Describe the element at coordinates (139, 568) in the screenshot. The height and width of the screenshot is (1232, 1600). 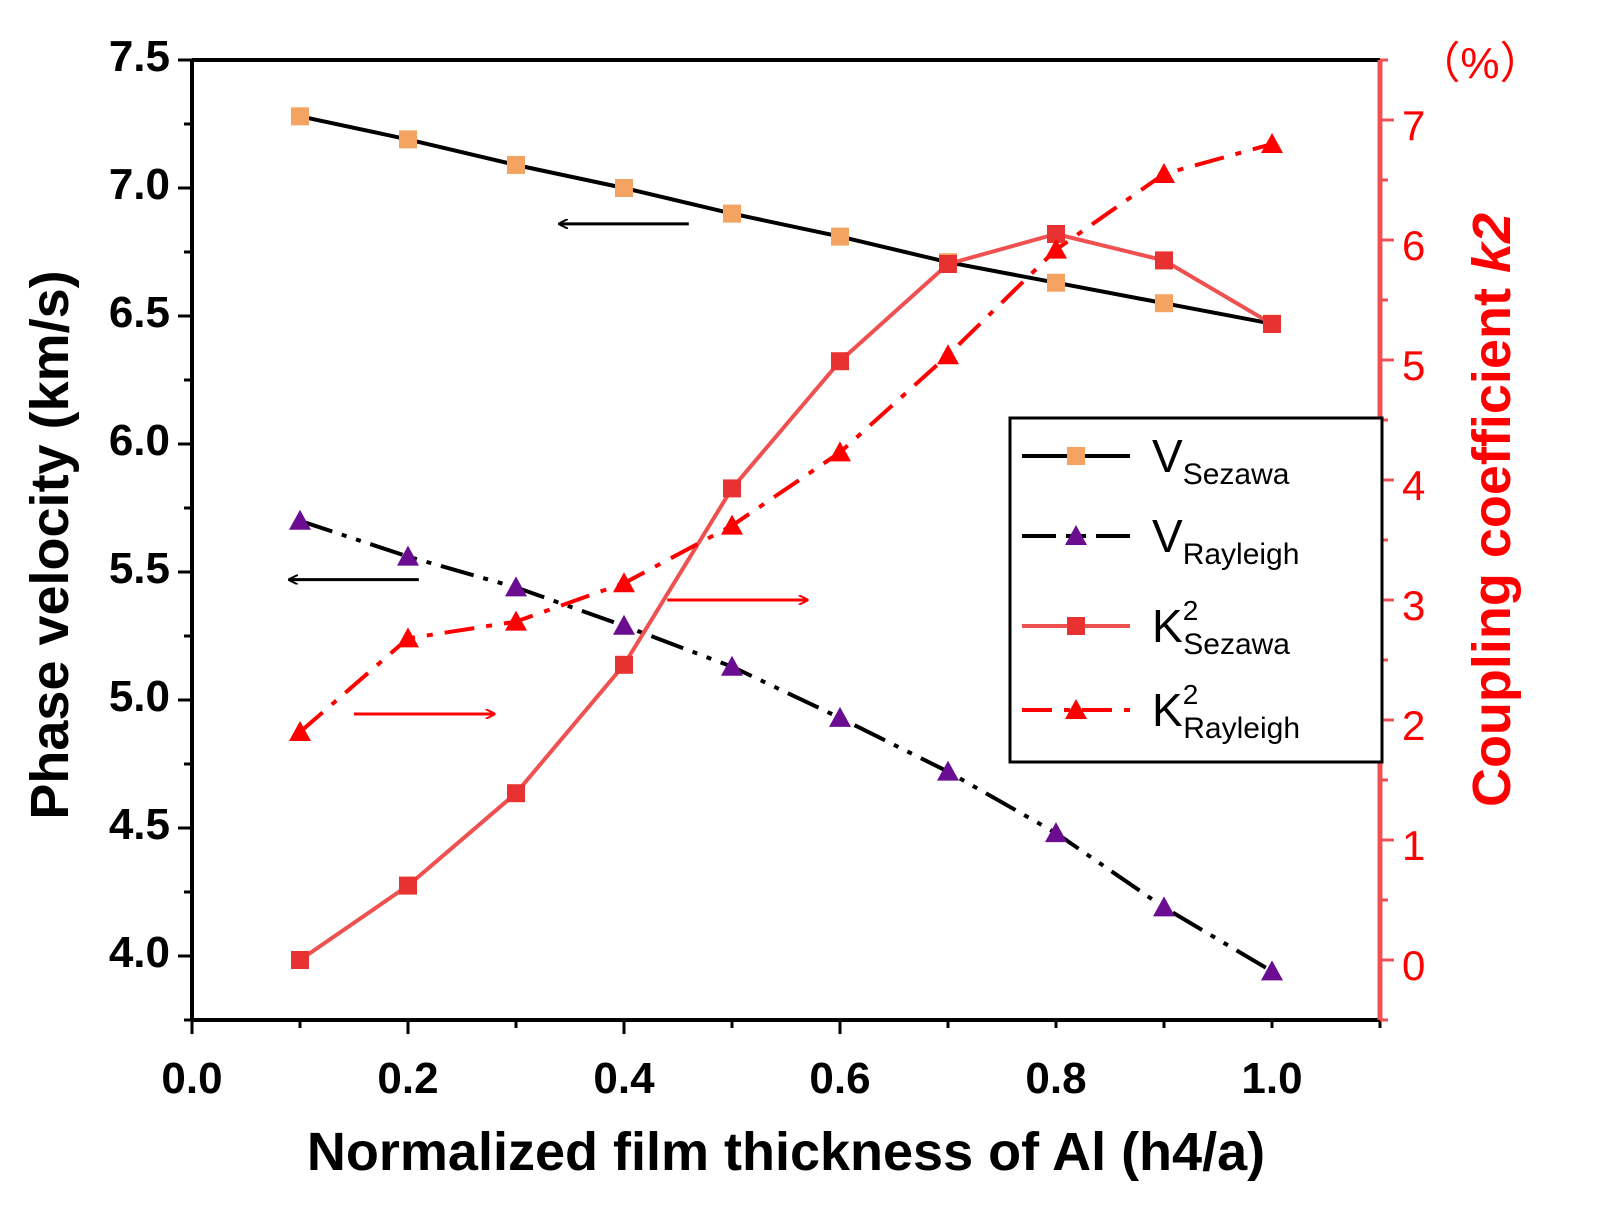
I see `y-left-tick-label: 5.5` at that location.